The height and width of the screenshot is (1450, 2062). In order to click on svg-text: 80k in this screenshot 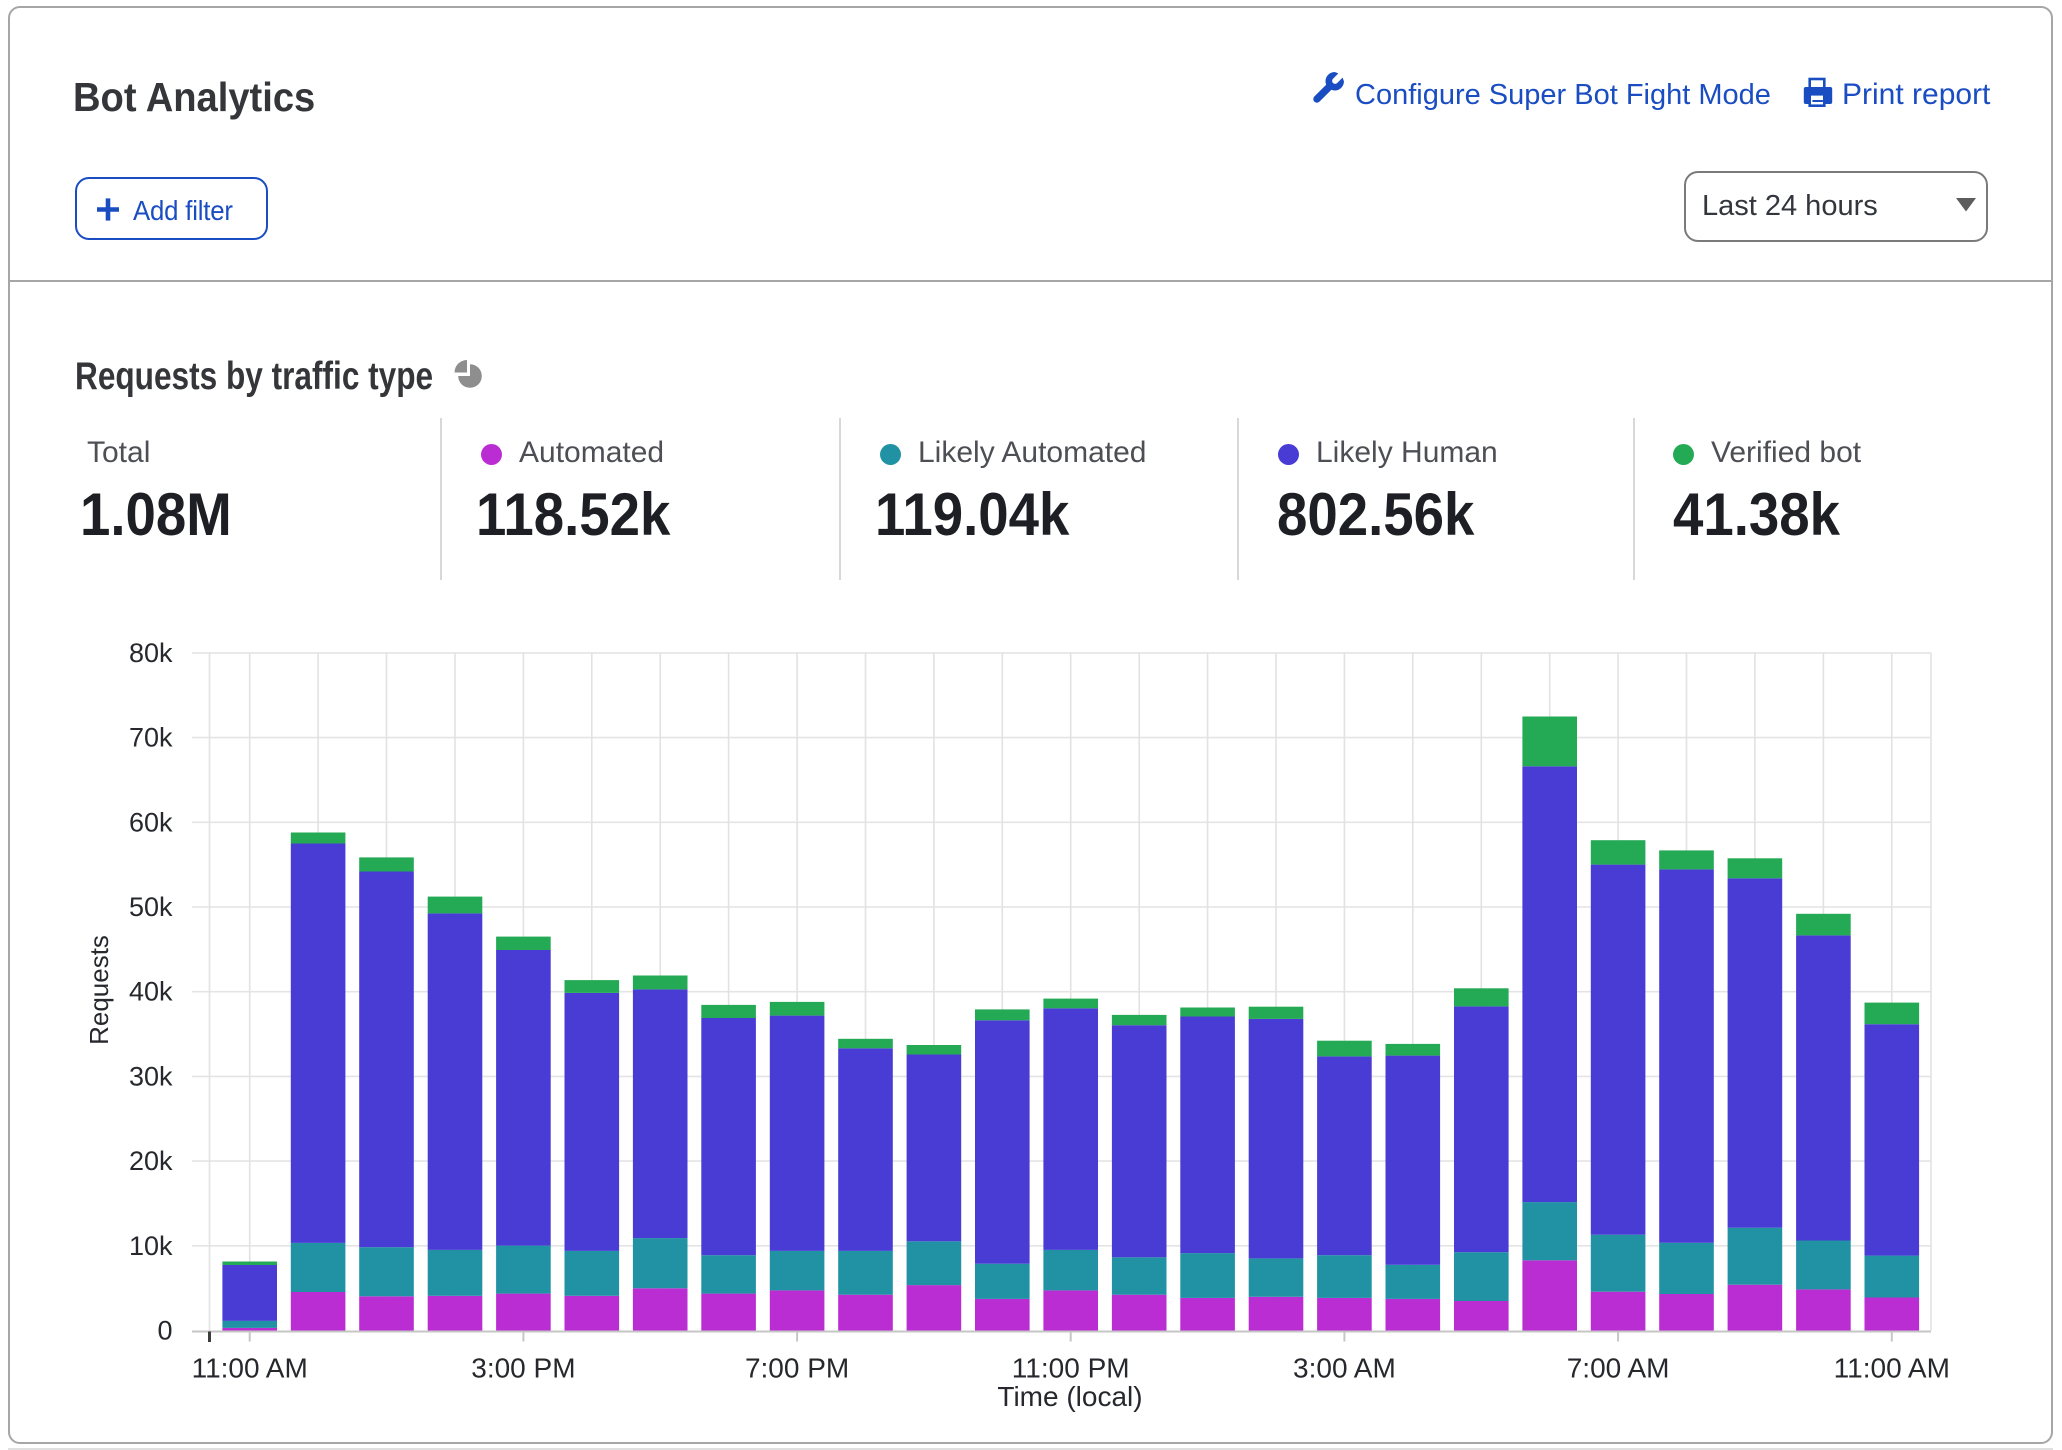, I will do `click(151, 653)`.